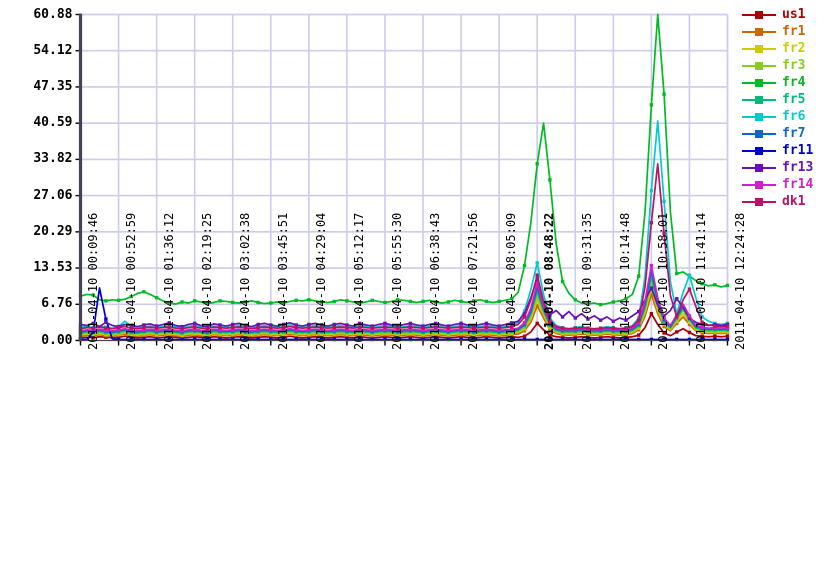 This screenshot has height=564, width=840. Describe the element at coordinates (798, 150) in the screenshot. I see `legend-label: fr11` at that location.